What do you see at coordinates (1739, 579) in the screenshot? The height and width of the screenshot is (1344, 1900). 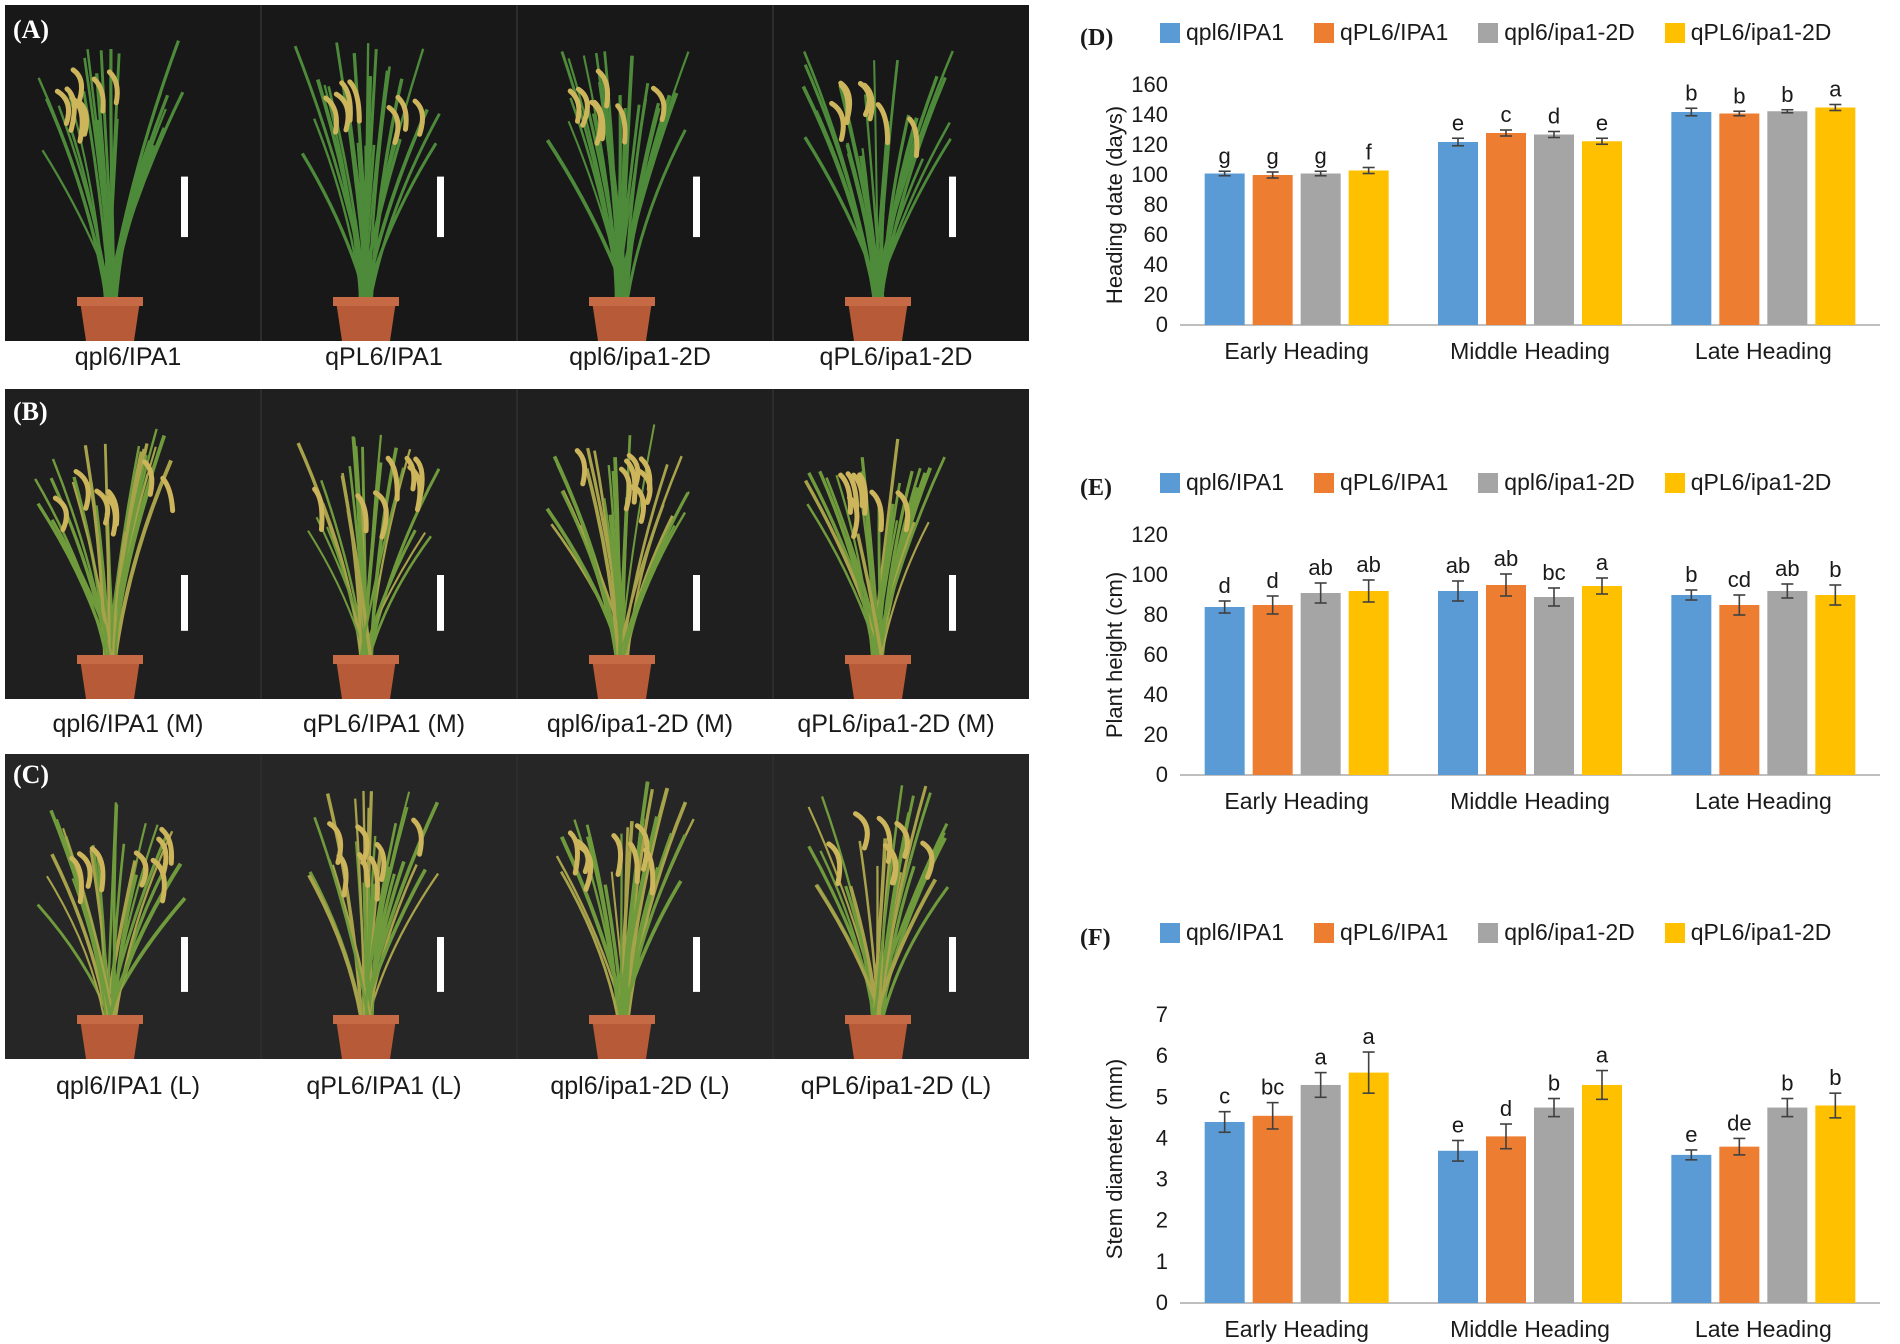 I see `significance-letter: cd` at bounding box center [1739, 579].